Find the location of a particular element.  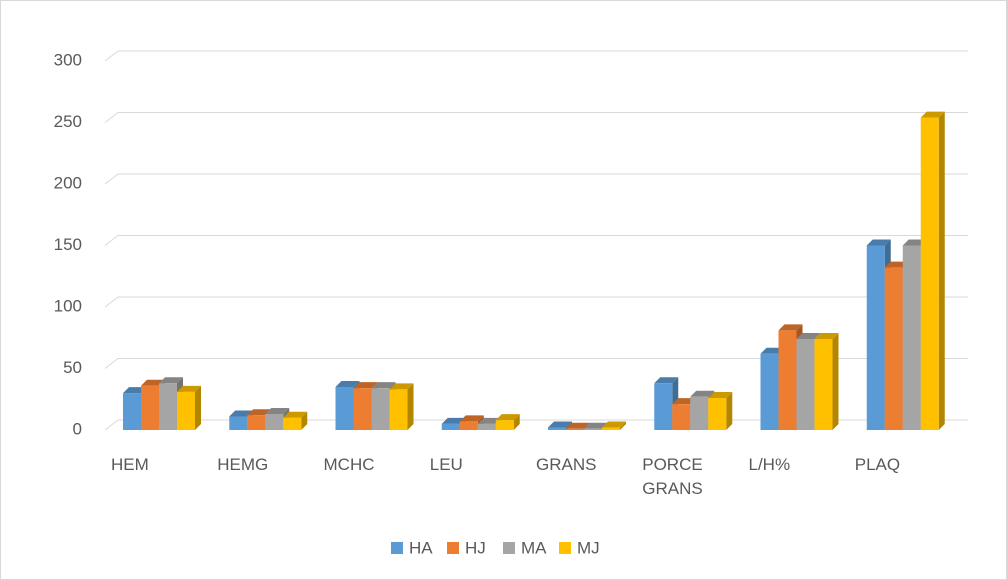

y-tick-label: 150 is located at coordinates (68, 244).